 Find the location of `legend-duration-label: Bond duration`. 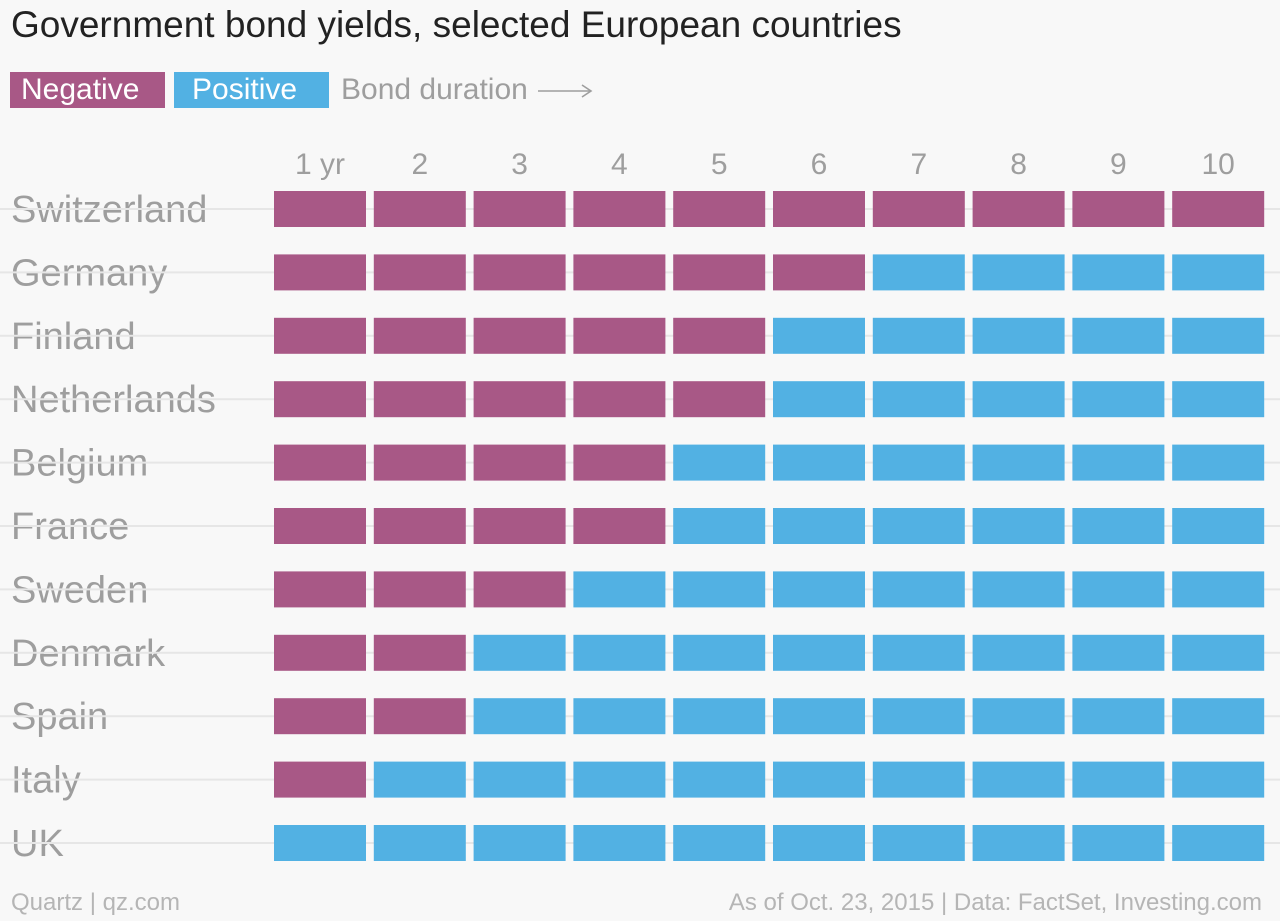

legend-duration-label: Bond duration is located at coordinates (434, 89).